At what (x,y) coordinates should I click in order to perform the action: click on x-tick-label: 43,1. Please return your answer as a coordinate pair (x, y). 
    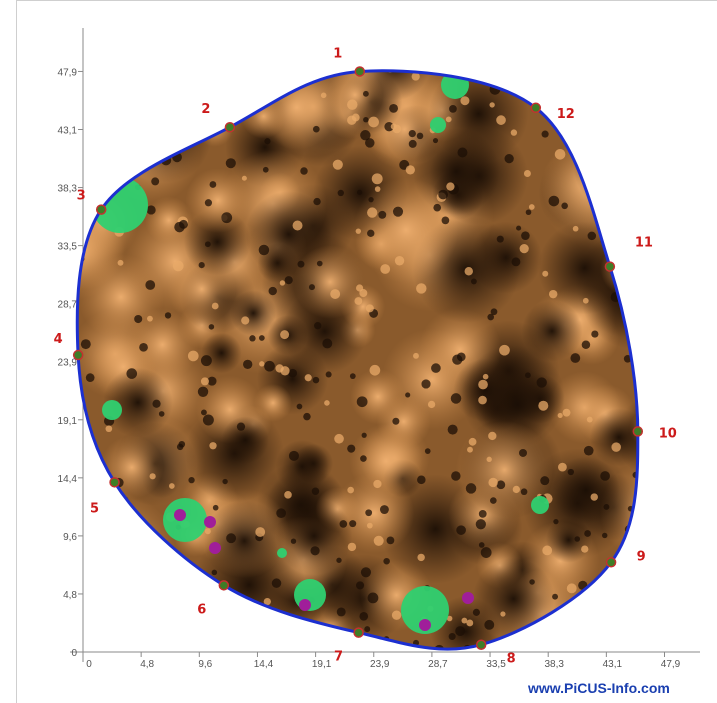
    Looking at the image, I should click on (613, 664).